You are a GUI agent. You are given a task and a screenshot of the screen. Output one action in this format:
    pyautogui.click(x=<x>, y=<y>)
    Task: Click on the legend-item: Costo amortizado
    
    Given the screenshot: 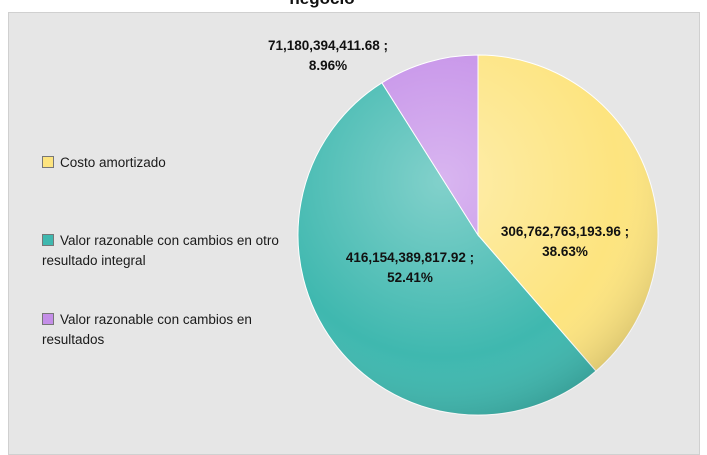 What is the action you would take?
    pyautogui.click(x=167, y=163)
    